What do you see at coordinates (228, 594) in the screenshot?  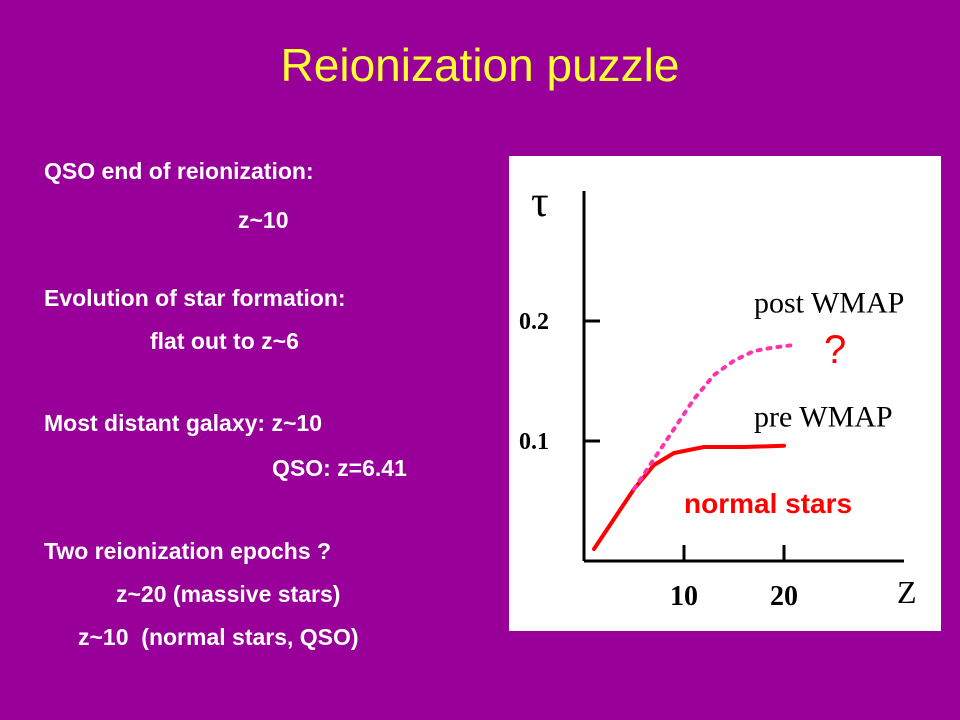 I see `bullet-massive-stars: z~20 (massive stars)` at bounding box center [228, 594].